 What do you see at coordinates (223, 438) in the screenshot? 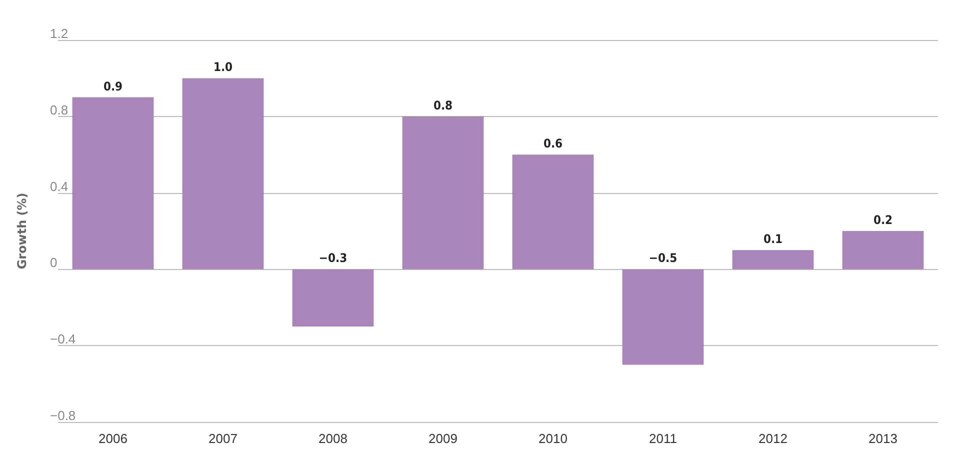
I see `x-tick-label: 2007` at bounding box center [223, 438].